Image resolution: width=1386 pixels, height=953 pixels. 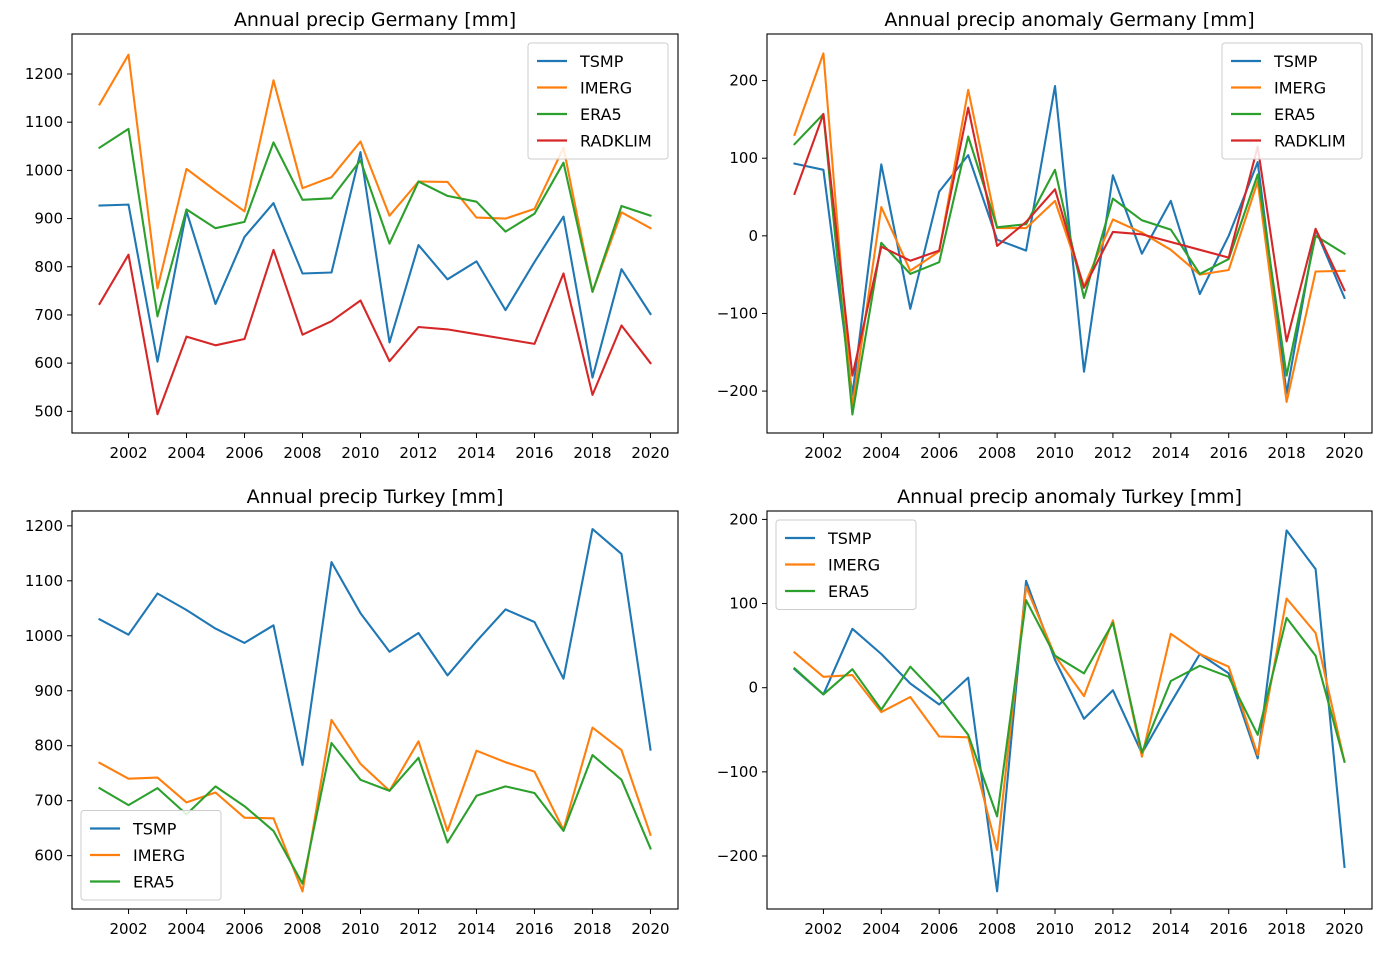 What do you see at coordinates (375, 20) in the screenshot?
I see `chart-title: Annual precip Germany [mm]` at bounding box center [375, 20].